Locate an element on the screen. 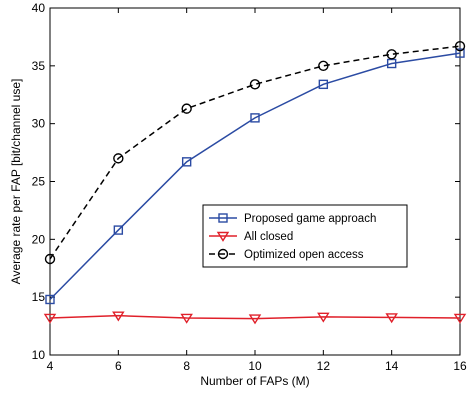  legend-item: Optimized open access is located at coordinates (286, 254).